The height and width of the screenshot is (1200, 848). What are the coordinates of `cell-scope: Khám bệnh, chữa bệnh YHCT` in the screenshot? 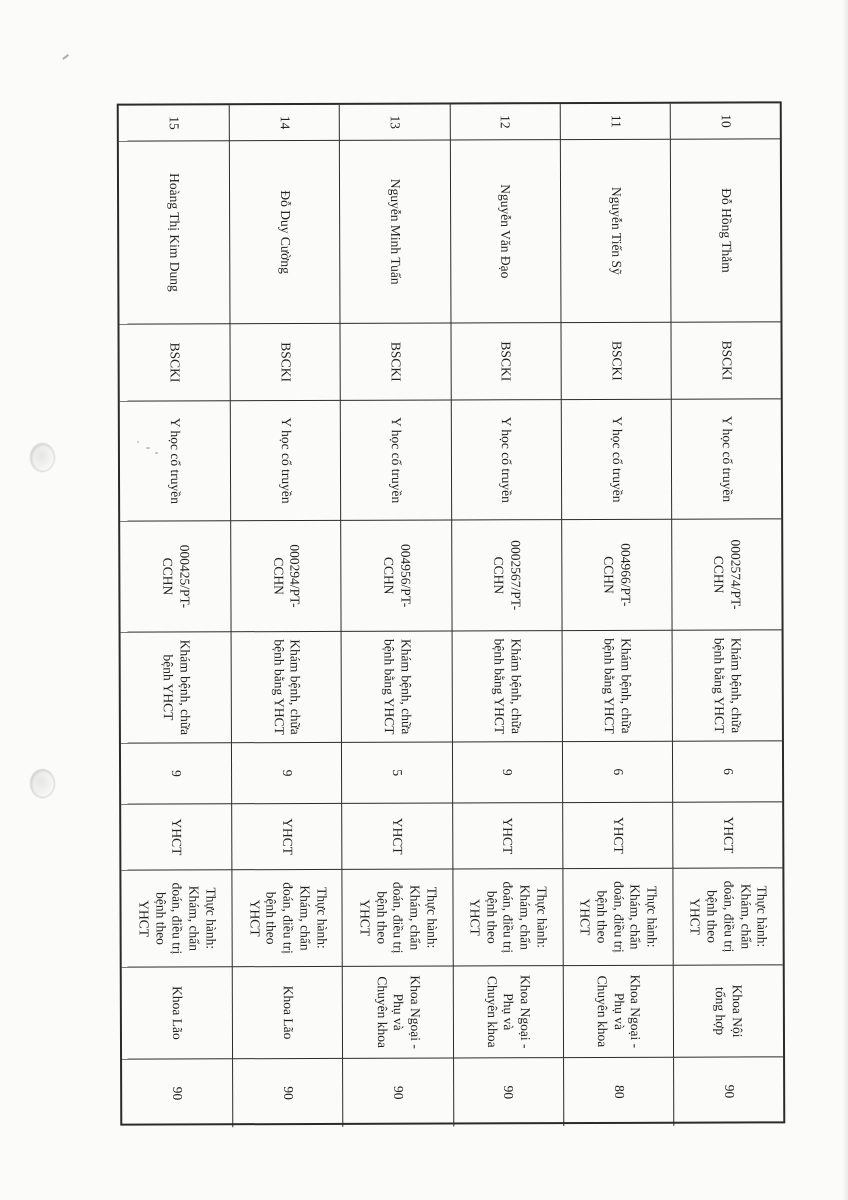 It's located at (176, 688).